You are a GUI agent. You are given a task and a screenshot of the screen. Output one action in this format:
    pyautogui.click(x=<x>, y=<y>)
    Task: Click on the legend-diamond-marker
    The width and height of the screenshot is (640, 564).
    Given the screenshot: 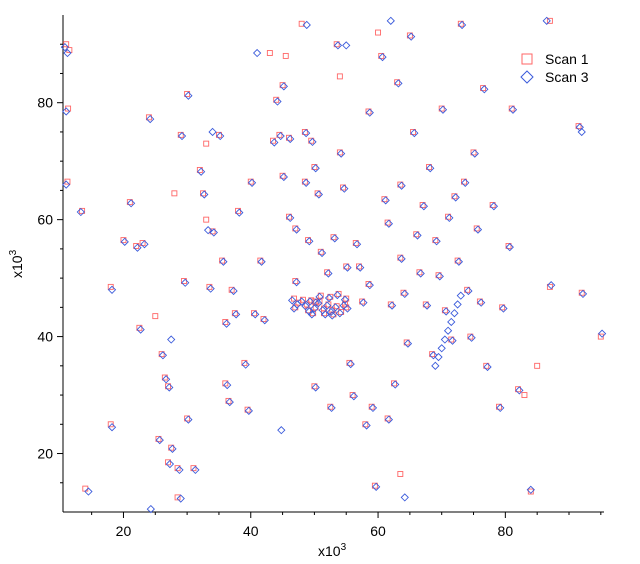 What is the action you would take?
    pyautogui.click(x=527, y=77)
    